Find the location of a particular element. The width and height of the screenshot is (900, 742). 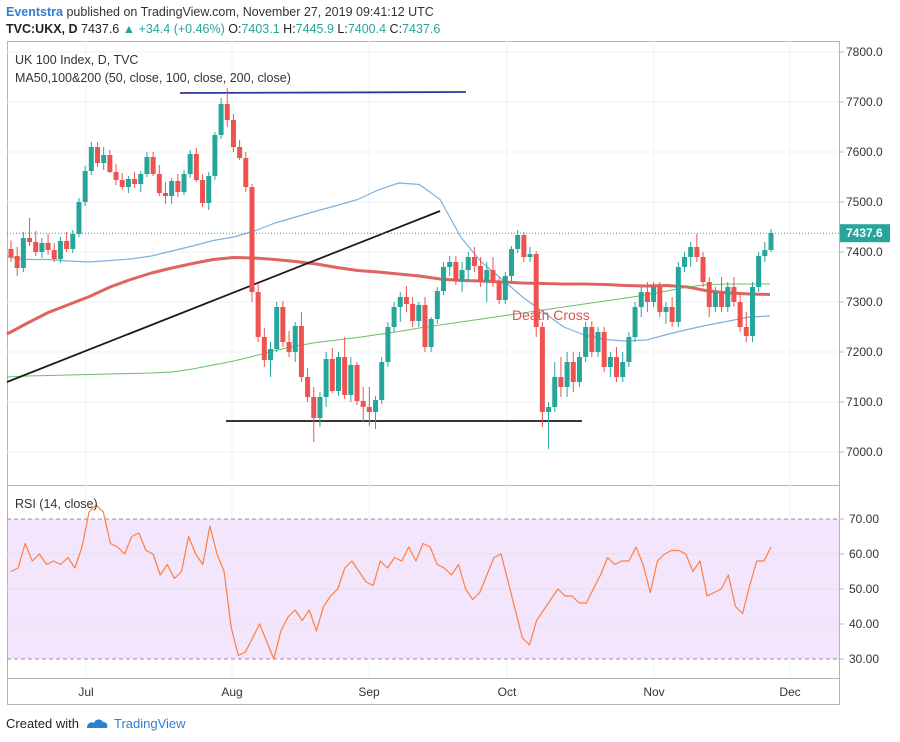

close-label: C: is located at coordinates (396, 29).